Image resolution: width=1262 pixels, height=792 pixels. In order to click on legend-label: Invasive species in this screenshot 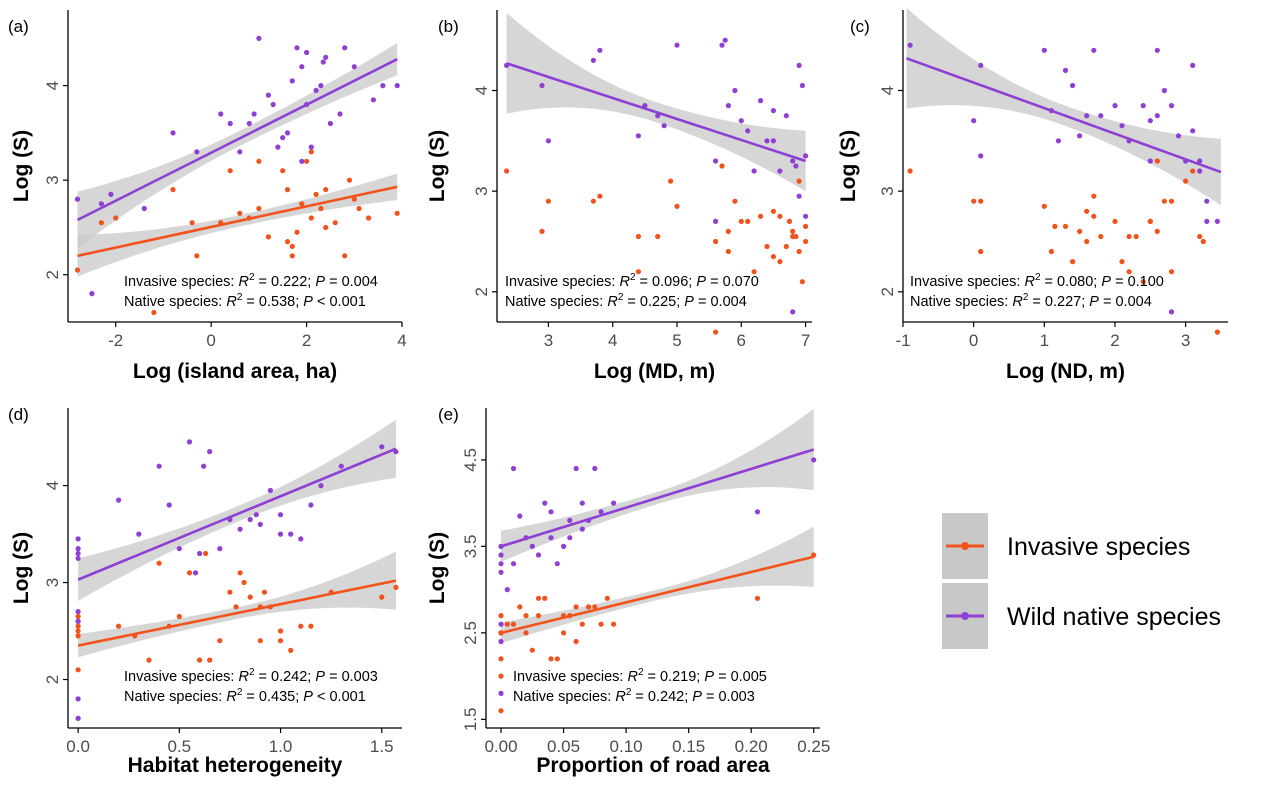, I will do `click(1098, 547)`.